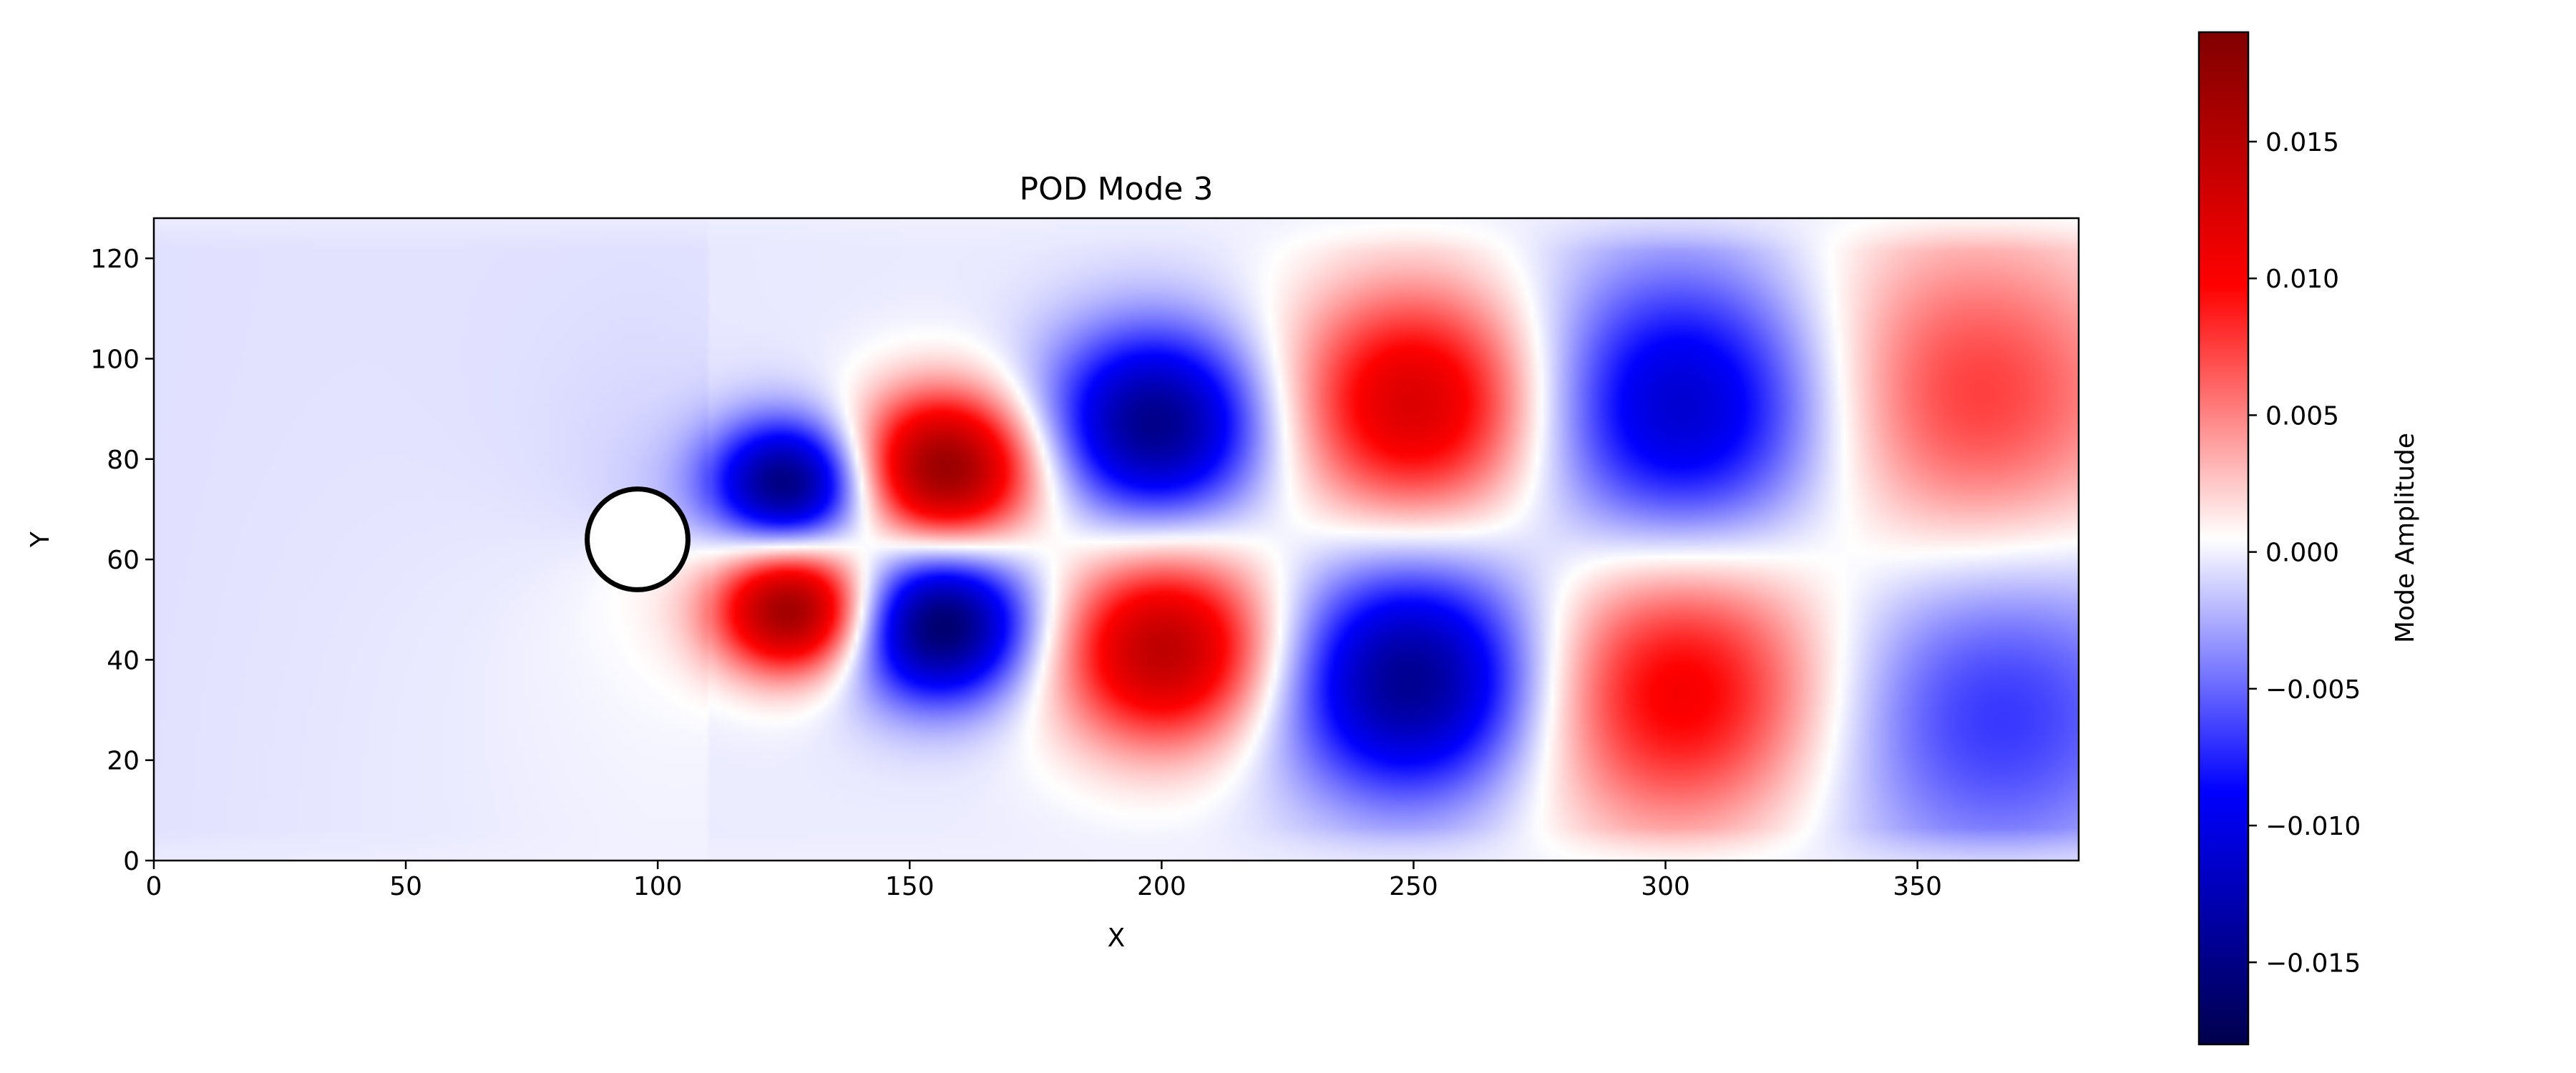  Describe the element at coordinates (638, 539) in the screenshot. I see `cylinder-obstacle` at that location.